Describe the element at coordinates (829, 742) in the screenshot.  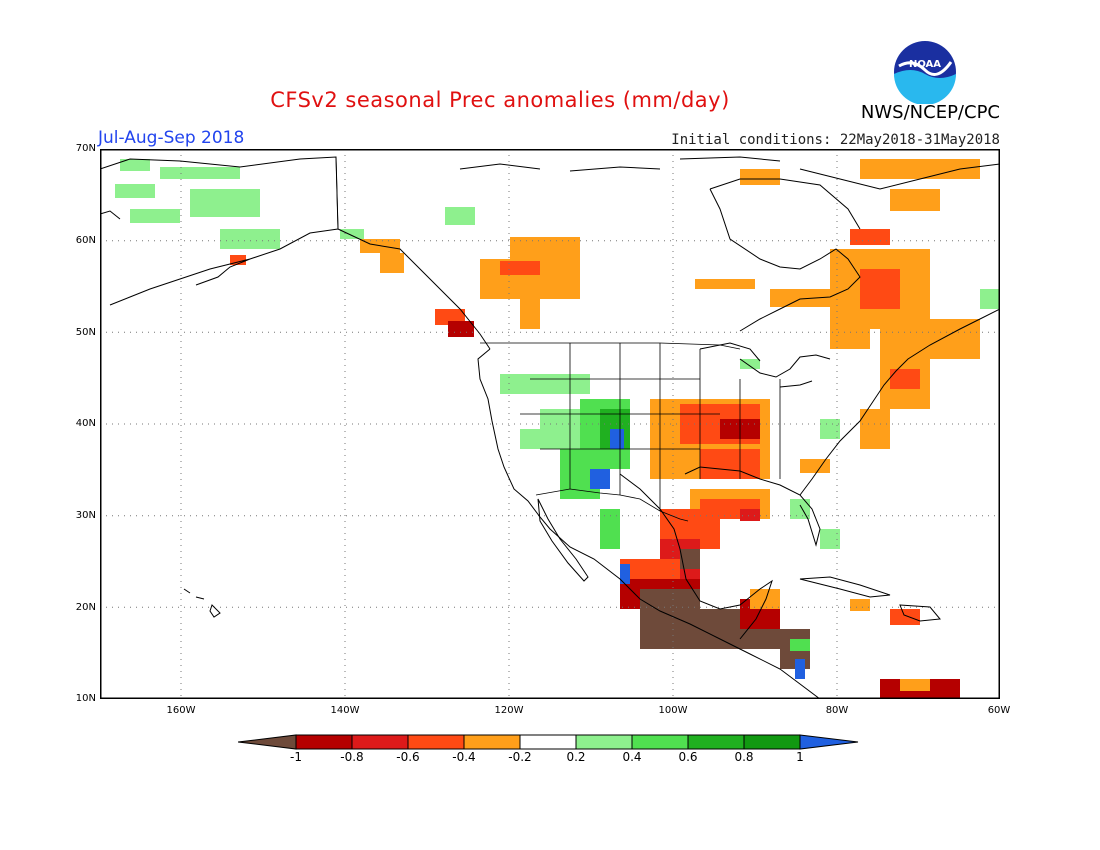
I see `colorbar-arrow-right` at that location.